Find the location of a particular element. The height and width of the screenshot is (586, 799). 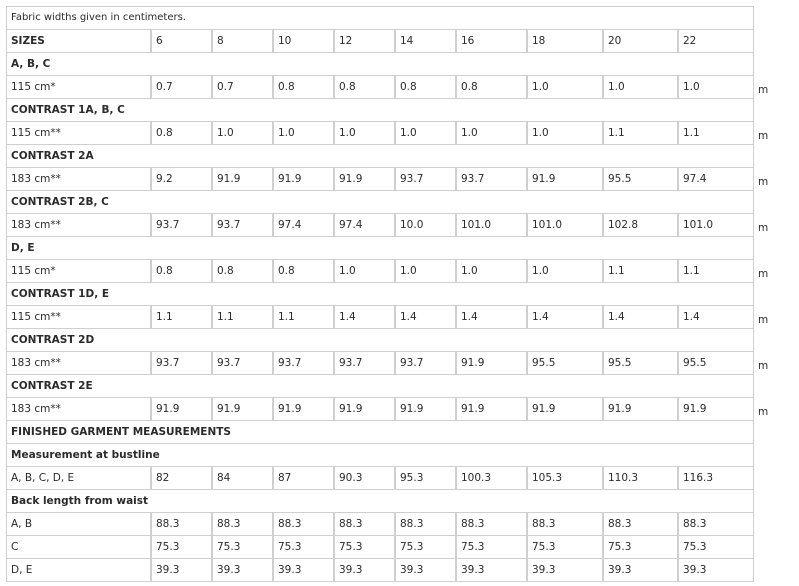

section-title-row: CONTRAST 1A, B, C is located at coordinates (401, 110).